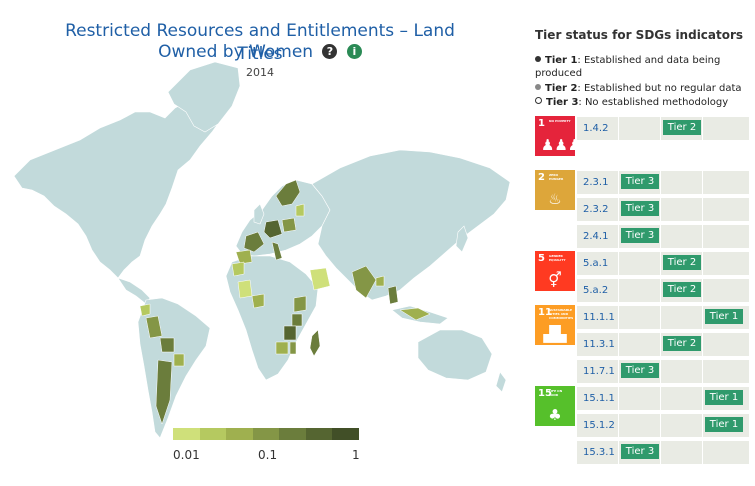 The image size is (755, 486). I want to click on country-nigeria, so click(258, 301).